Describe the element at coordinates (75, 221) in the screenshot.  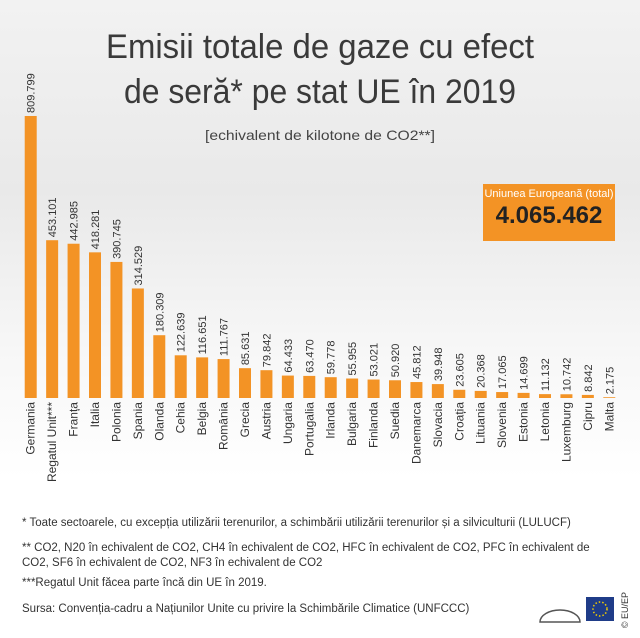
I see `value-label: 442.985` at that location.